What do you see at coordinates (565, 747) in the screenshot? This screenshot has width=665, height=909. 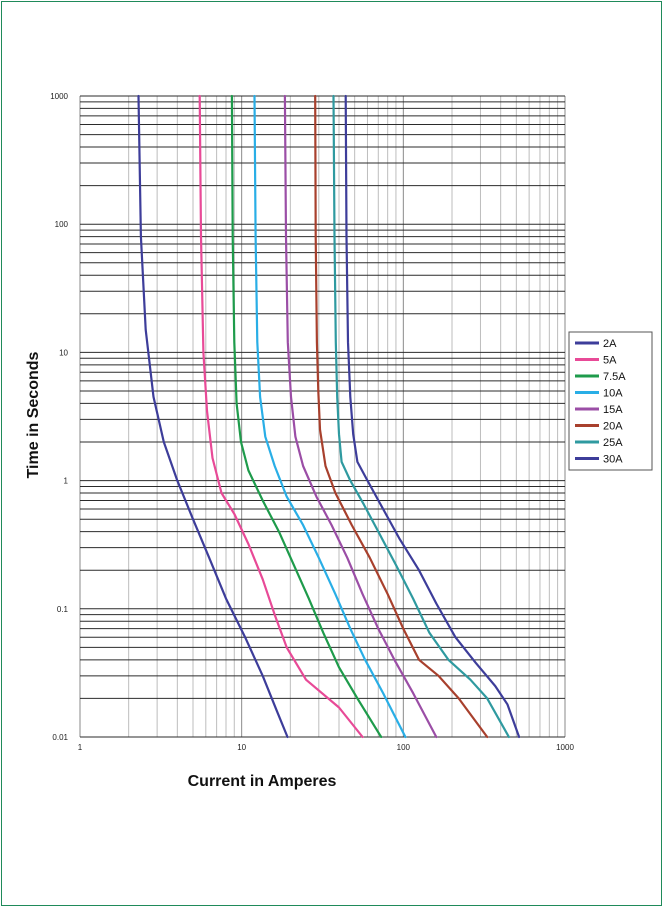 I see `x-tick-label: 1000` at bounding box center [565, 747].